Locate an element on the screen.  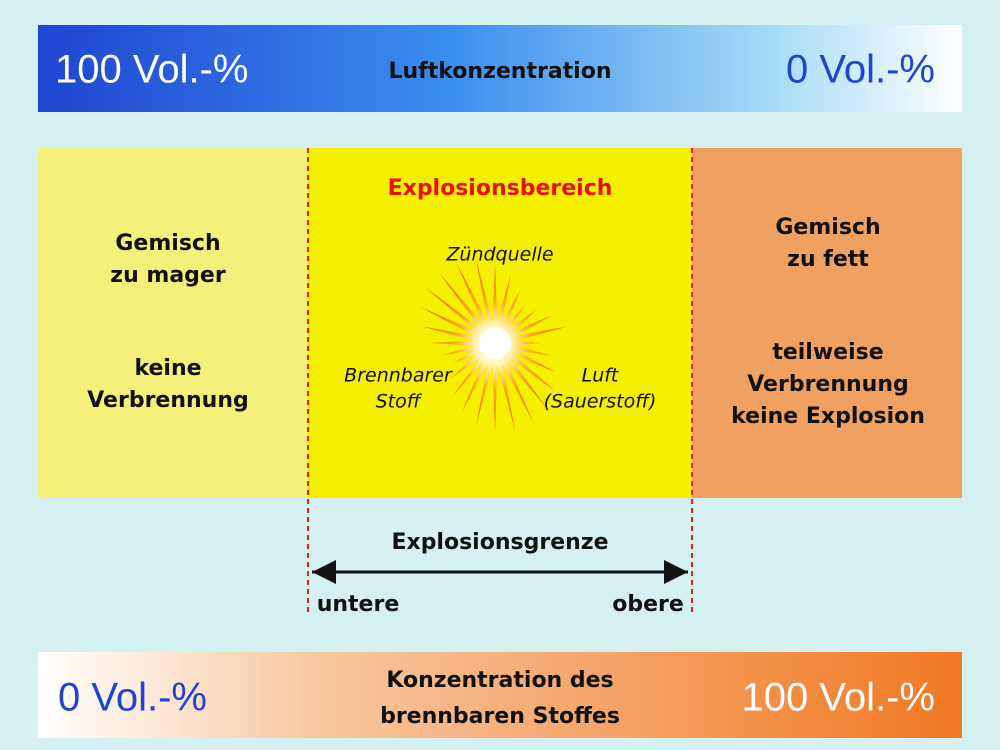
air-label: Luft is located at coordinates (601, 376).